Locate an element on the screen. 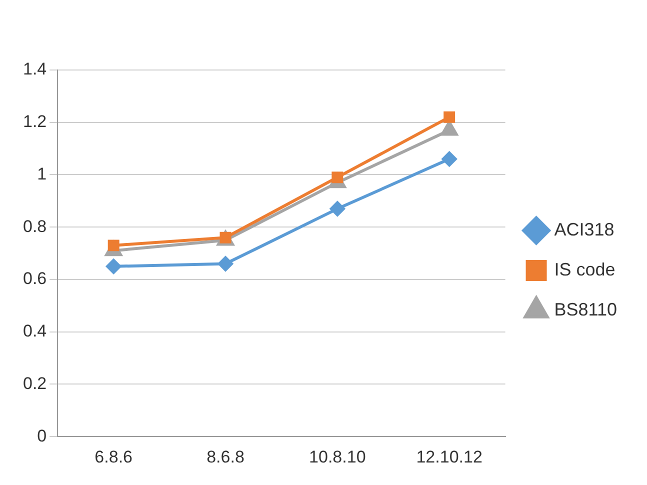  y-tick-label: 0.4 is located at coordinates (34, 331).